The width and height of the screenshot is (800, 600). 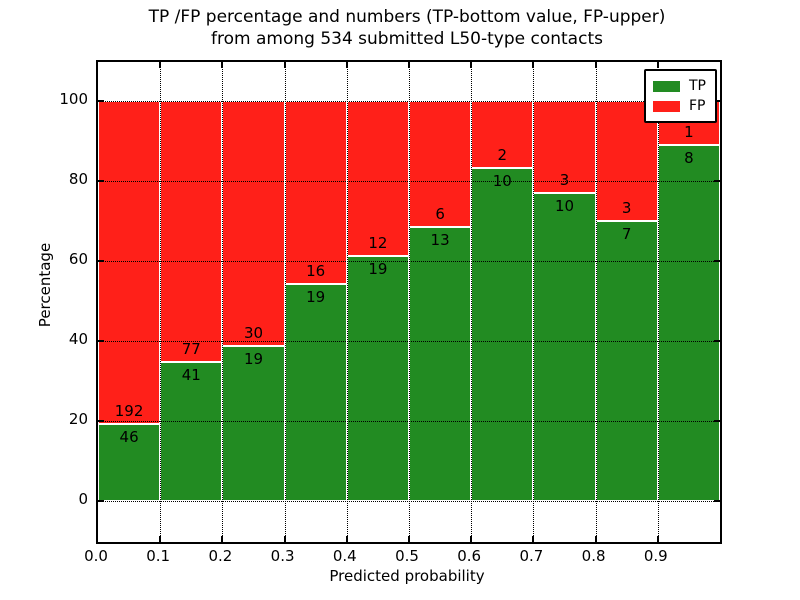 I want to click on fp-count-label: 6, so click(x=440, y=214).